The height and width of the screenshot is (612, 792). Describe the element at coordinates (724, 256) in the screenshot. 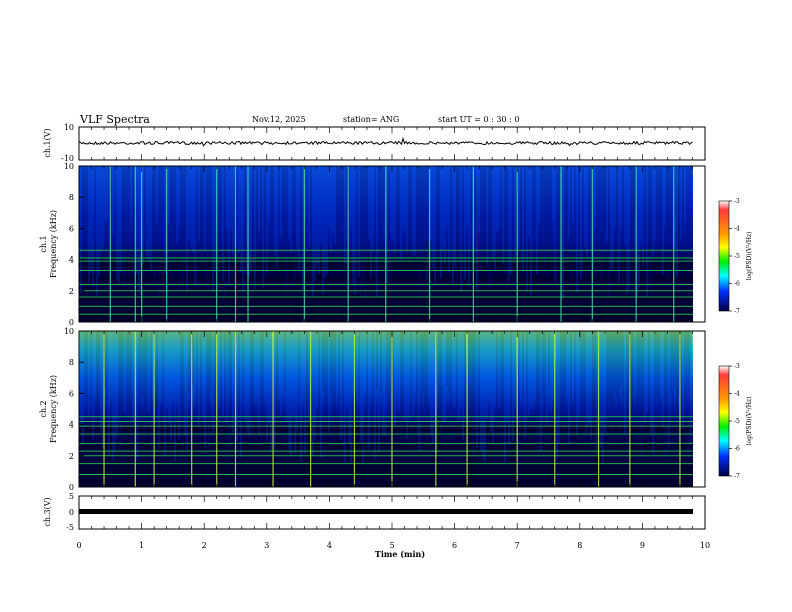

I see `ch1-colorbar-gradient` at that location.